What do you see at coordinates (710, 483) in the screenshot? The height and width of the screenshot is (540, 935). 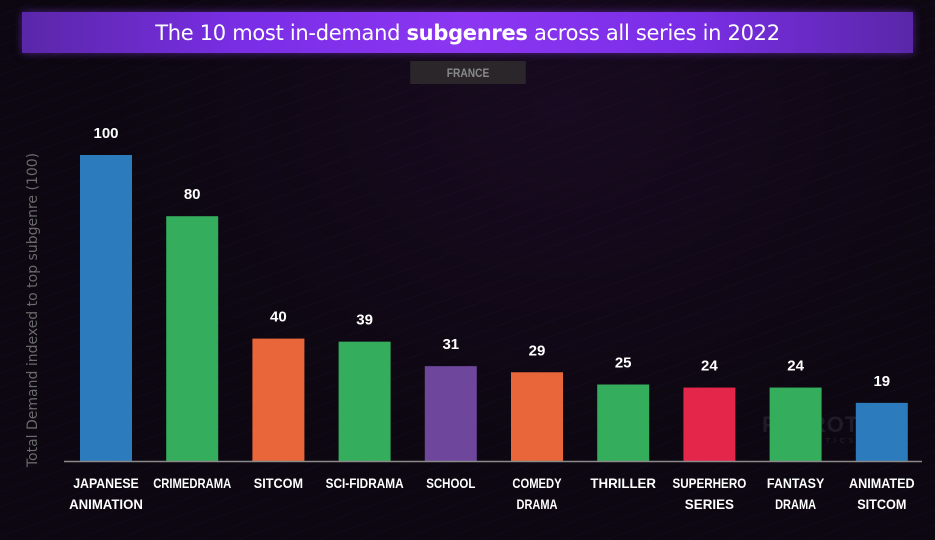 I see `category-label-7-0: SUPERHERO` at bounding box center [710, 483].